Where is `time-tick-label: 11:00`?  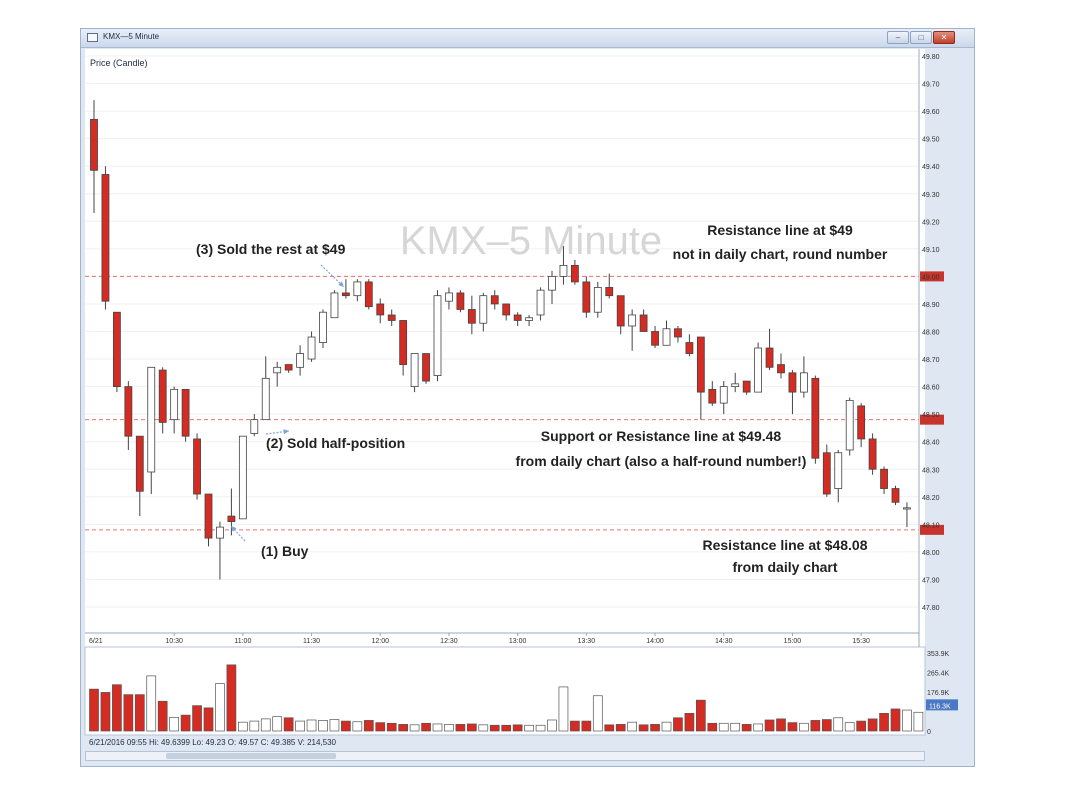 time-tick-label: 11:00 is located at coordinates (242, 641).